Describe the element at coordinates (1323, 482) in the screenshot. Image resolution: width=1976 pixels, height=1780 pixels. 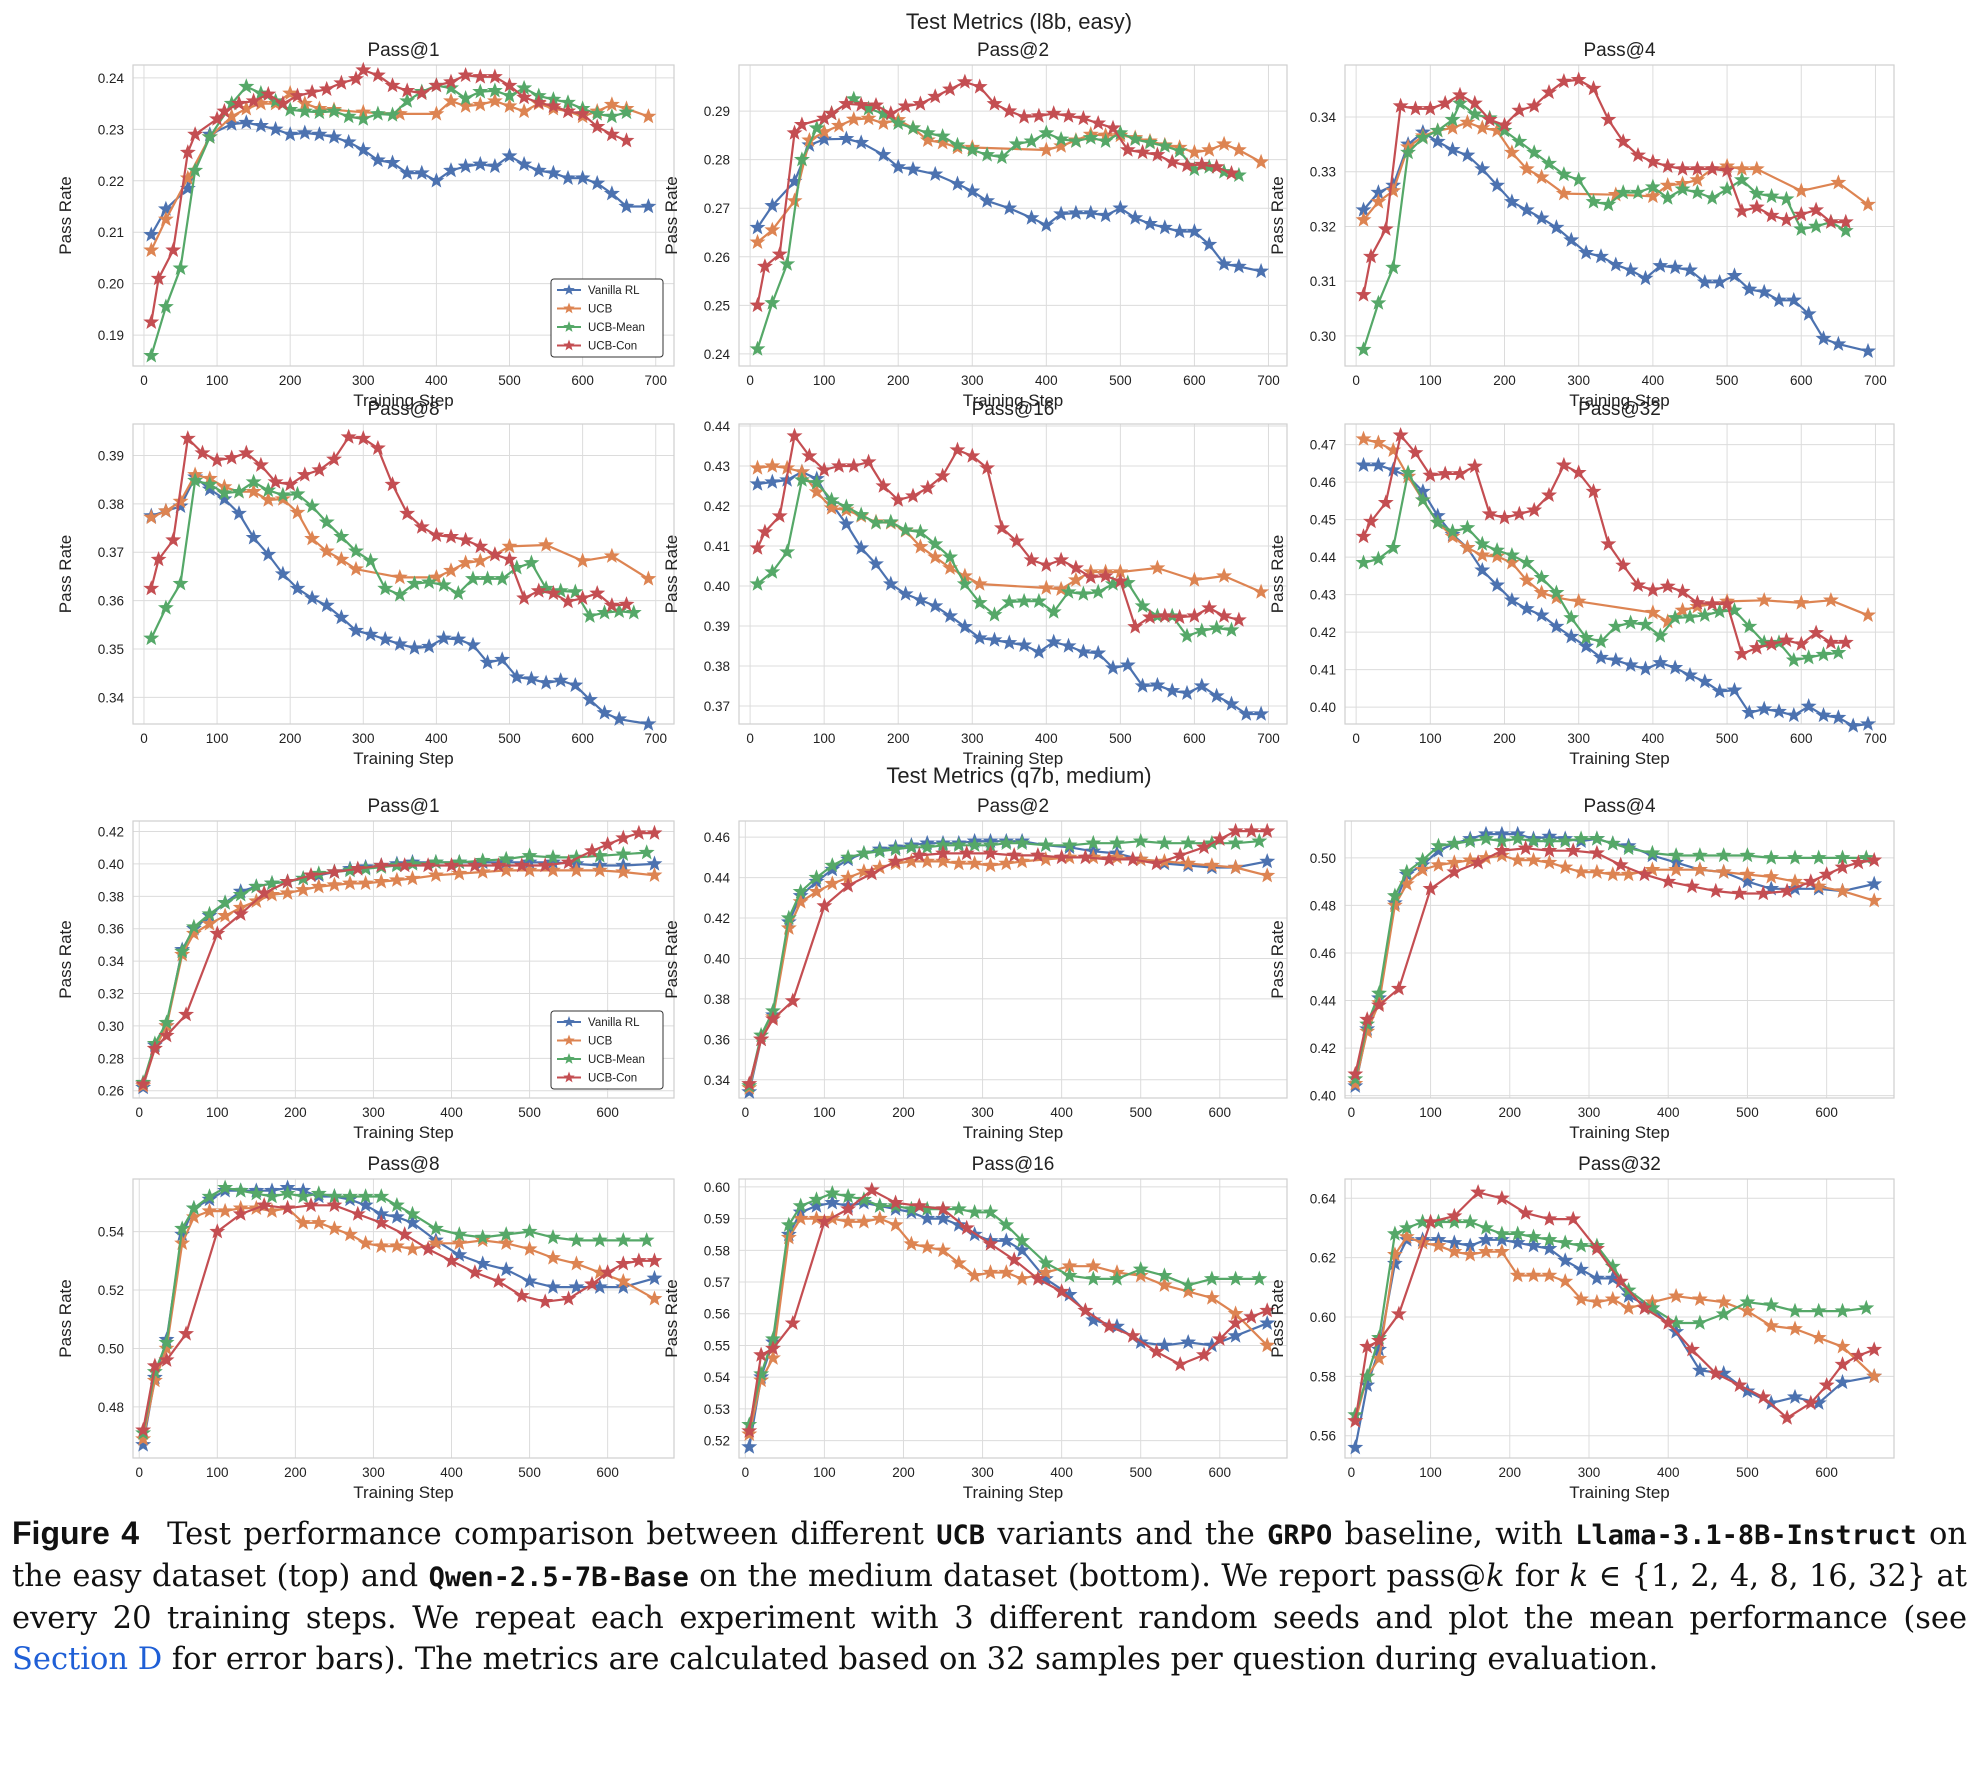
I see `y-tick-label: 0.46` at that location.